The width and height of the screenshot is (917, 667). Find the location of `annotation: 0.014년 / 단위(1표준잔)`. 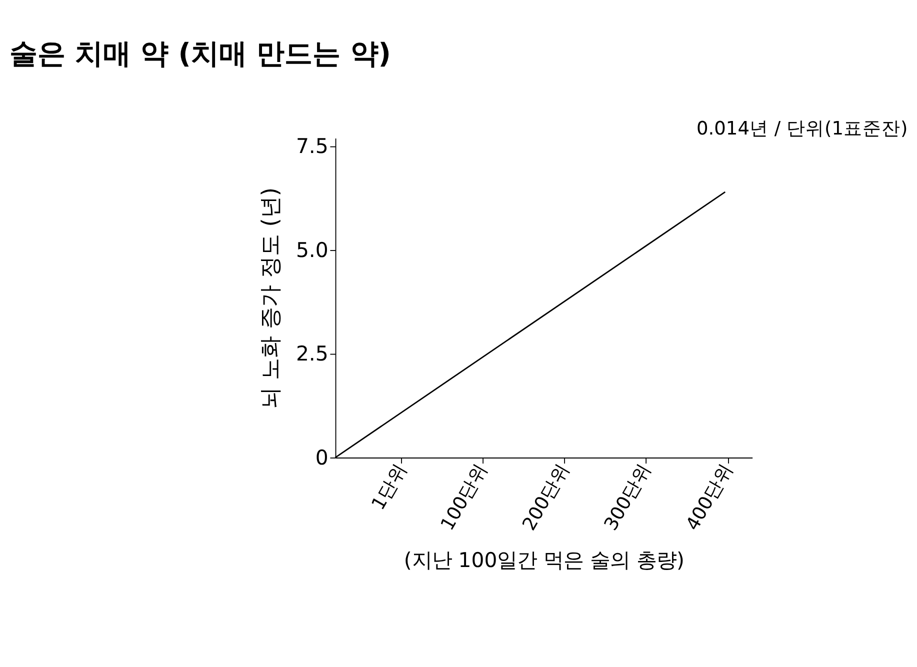

annotation: 0.014년 / 단위(1표준잔) is located at coordinates (802, 129).